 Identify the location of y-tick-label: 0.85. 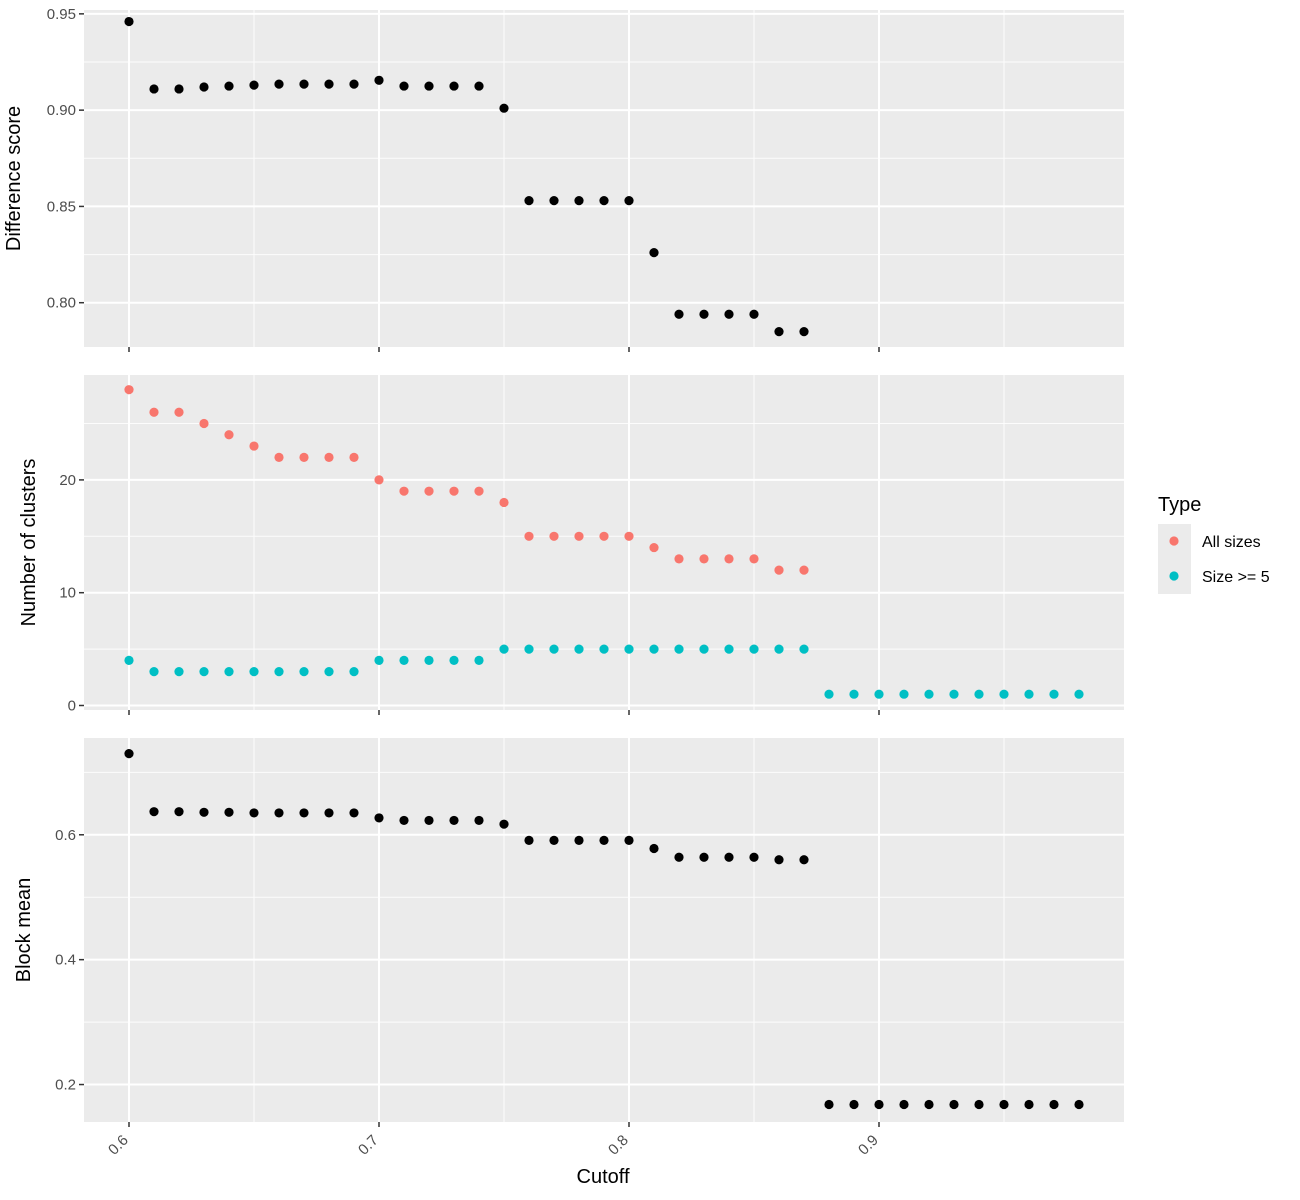
(61, 206).